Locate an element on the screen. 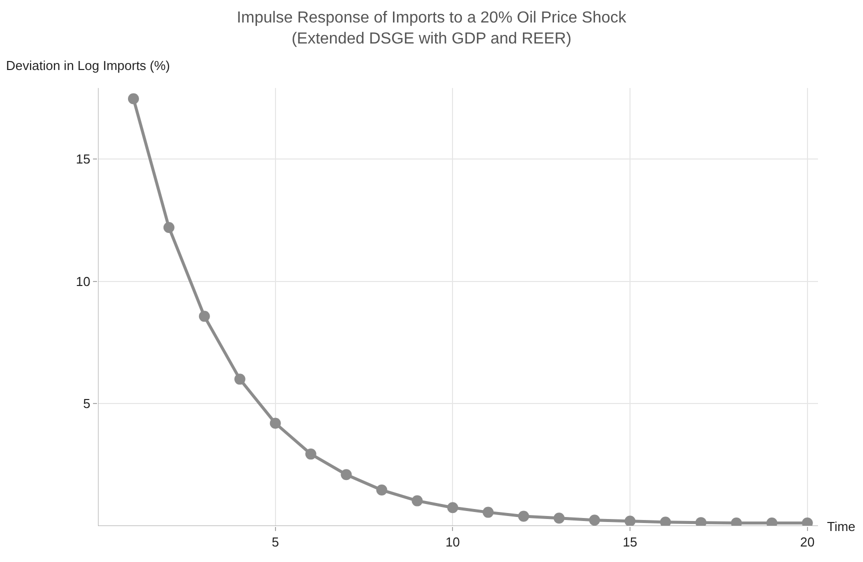  y-axis-title: Deviation in Log Imports (%) is located at coordinates (88, 65).